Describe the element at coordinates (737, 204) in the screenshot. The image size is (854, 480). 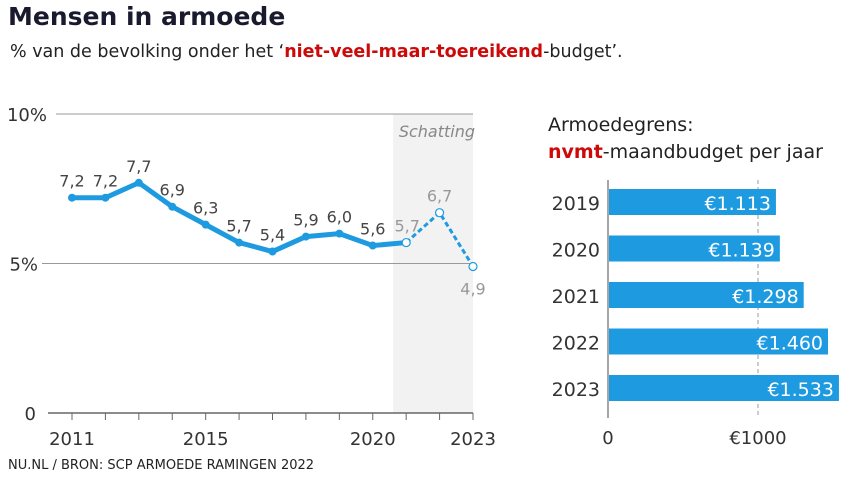
I see `bar-value-label: €1.113` at that location.